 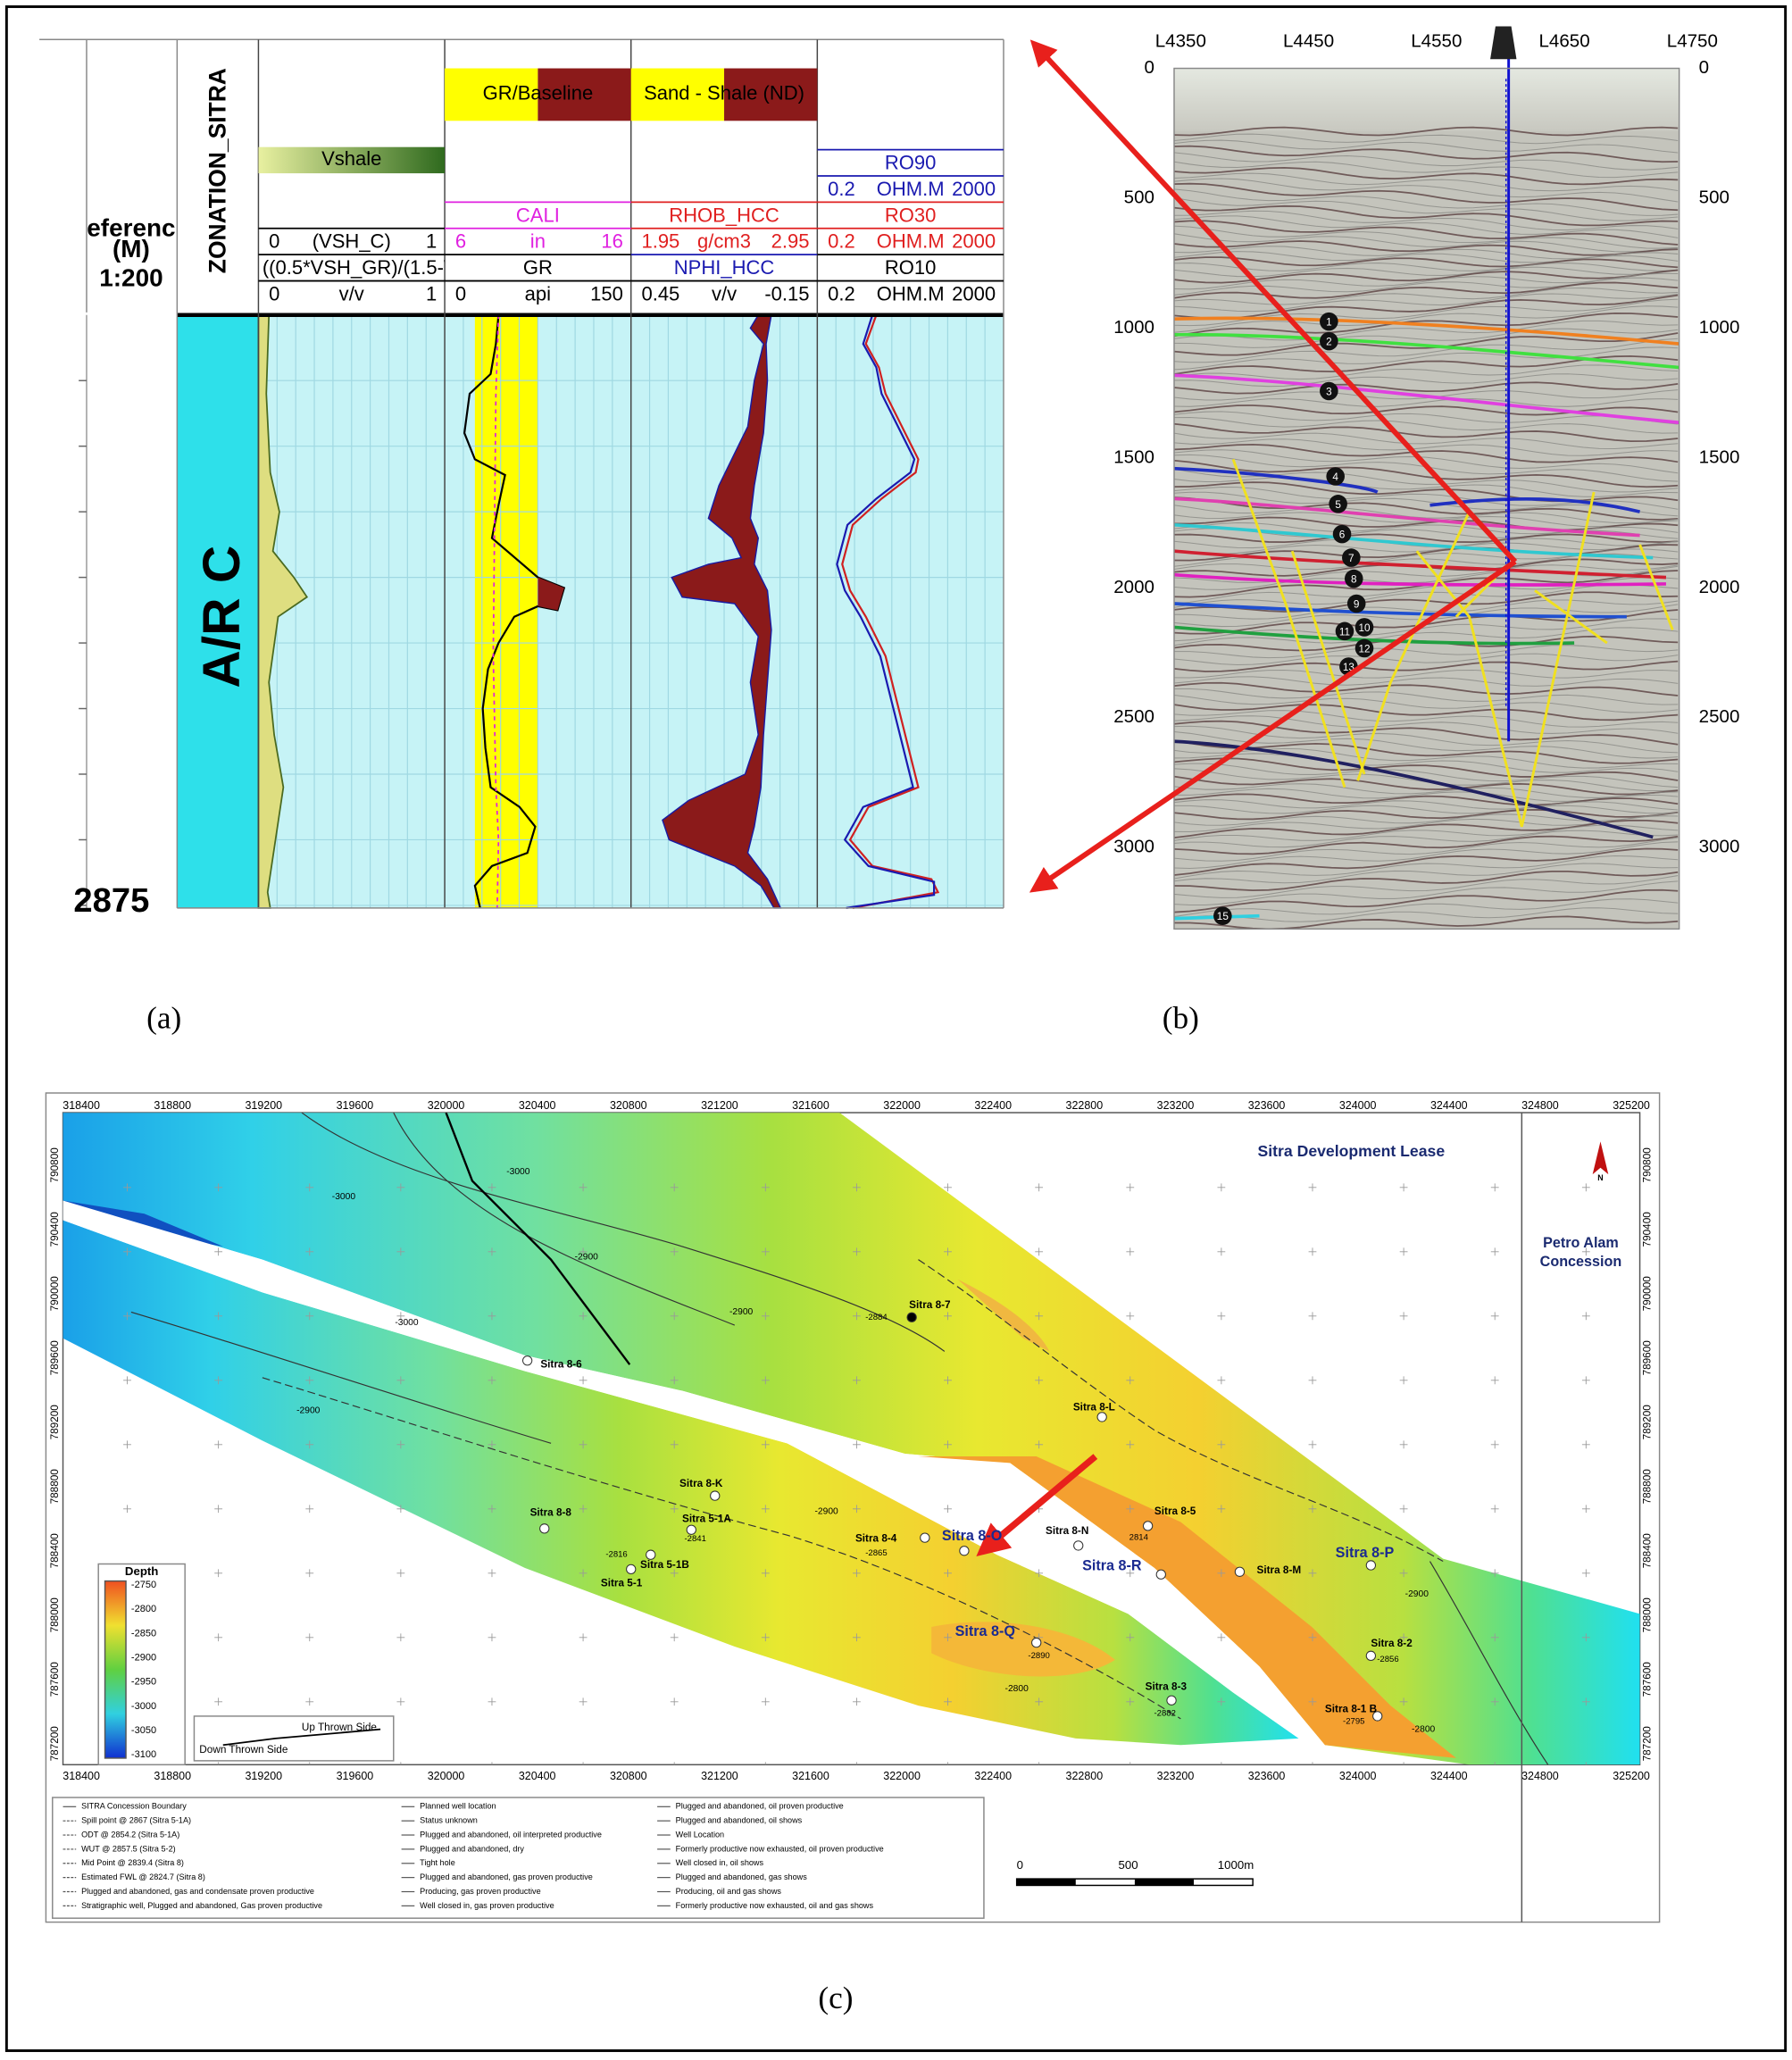 What do you see at coordinates (447, 1106) in the screenshot?
I see `x-tick-label: 320000` at bounding box center [447, 1106].